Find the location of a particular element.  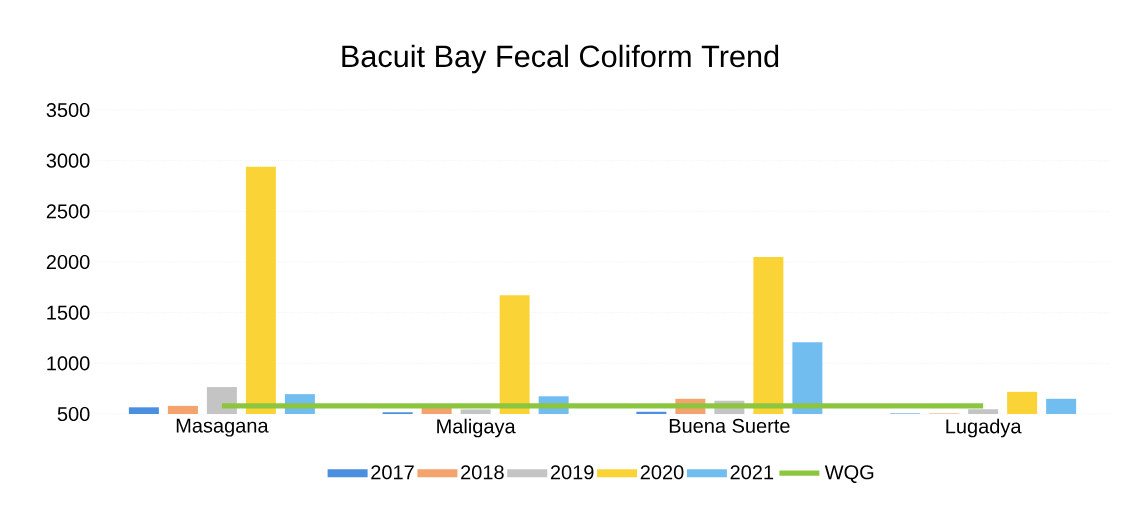

legend-label: 2019 is located at coordinates (572, 472).